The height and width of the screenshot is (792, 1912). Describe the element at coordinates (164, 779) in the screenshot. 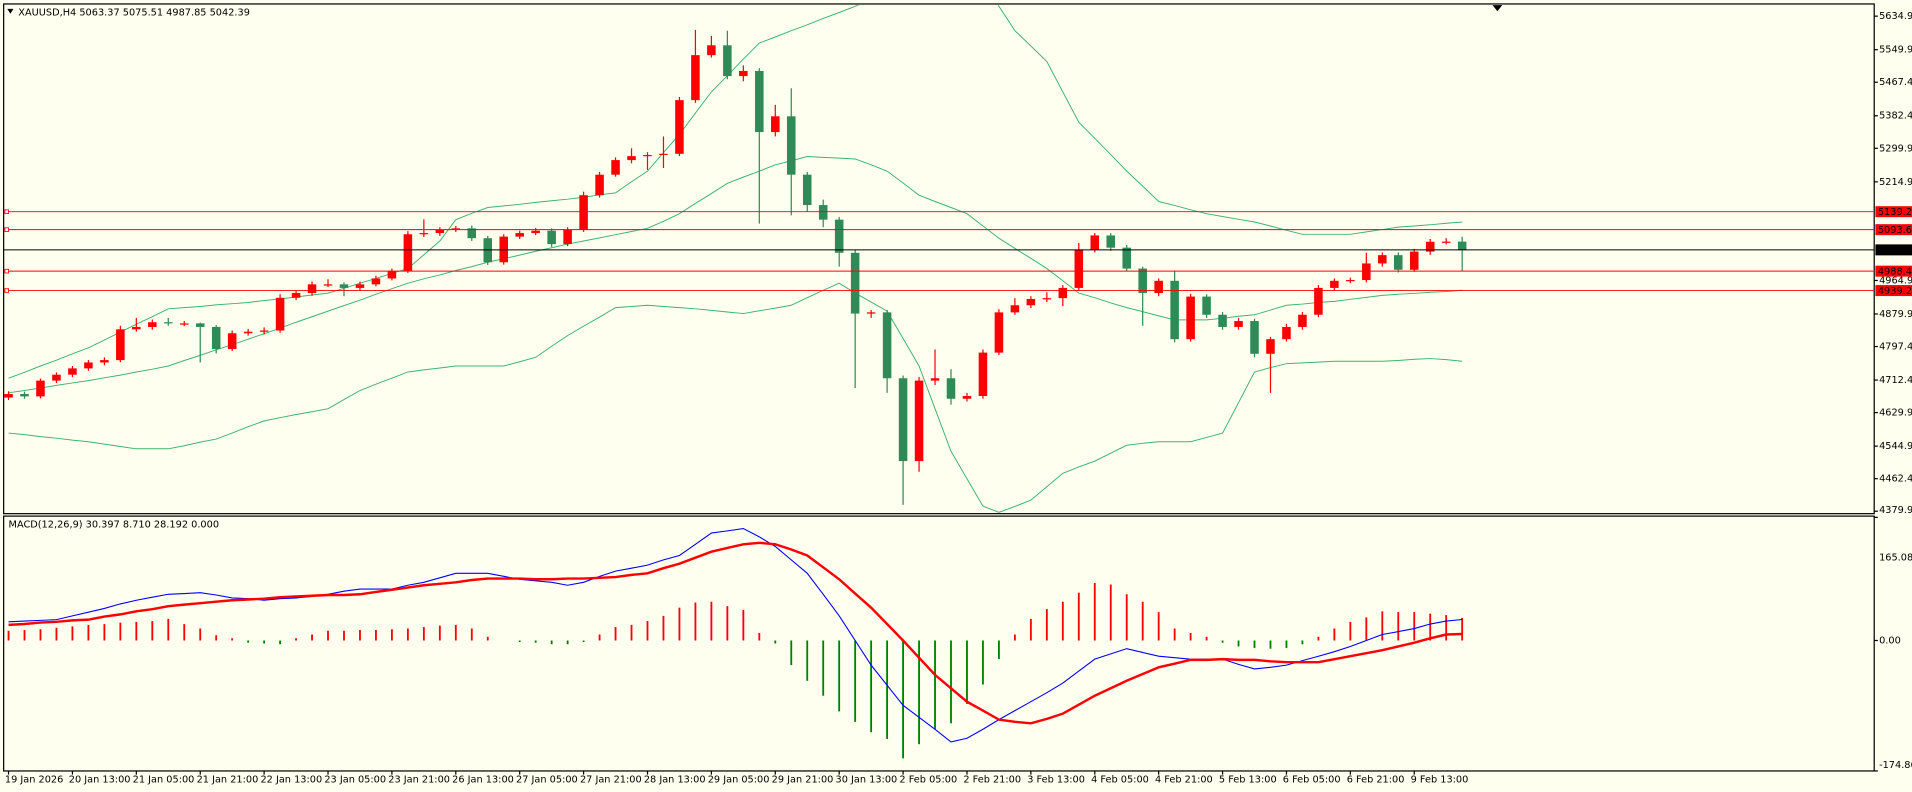

I see `x-tick-label: 21 Jan 05:00` at that location.